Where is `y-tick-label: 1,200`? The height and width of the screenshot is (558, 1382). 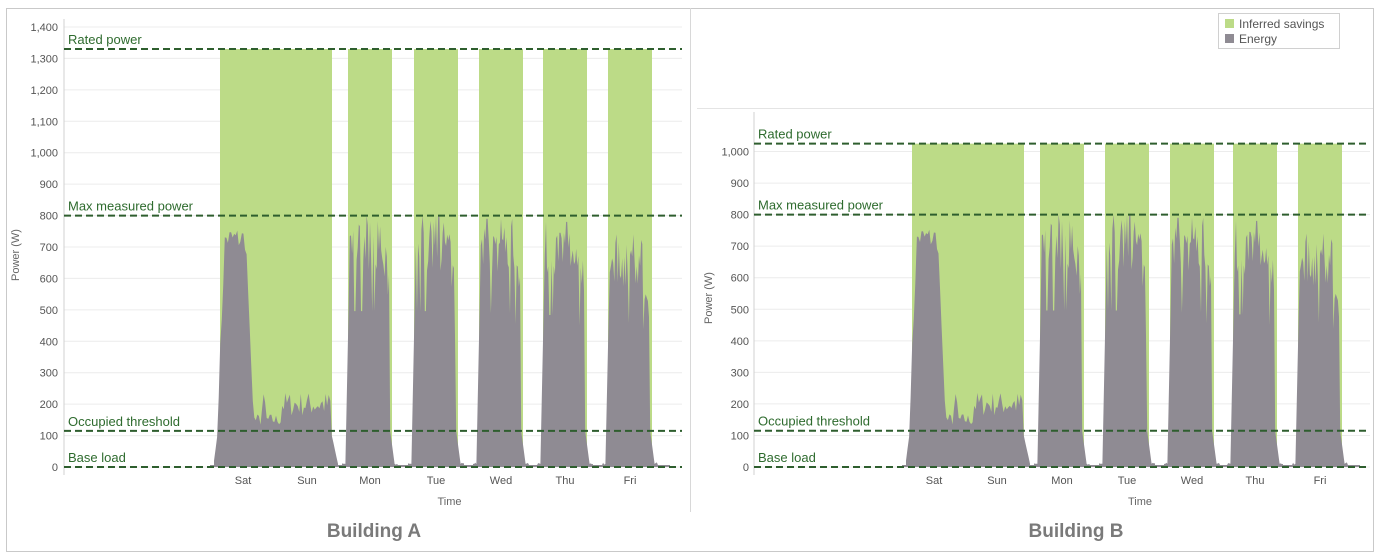
y-tick-label: 1,200 is located at coordinates (44, 91).